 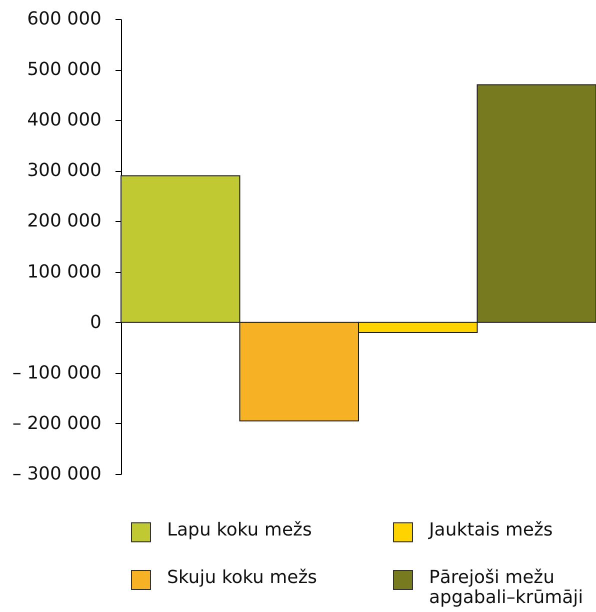 I want to click on y-tick-label: 500 000, so click(x=64, y=69).